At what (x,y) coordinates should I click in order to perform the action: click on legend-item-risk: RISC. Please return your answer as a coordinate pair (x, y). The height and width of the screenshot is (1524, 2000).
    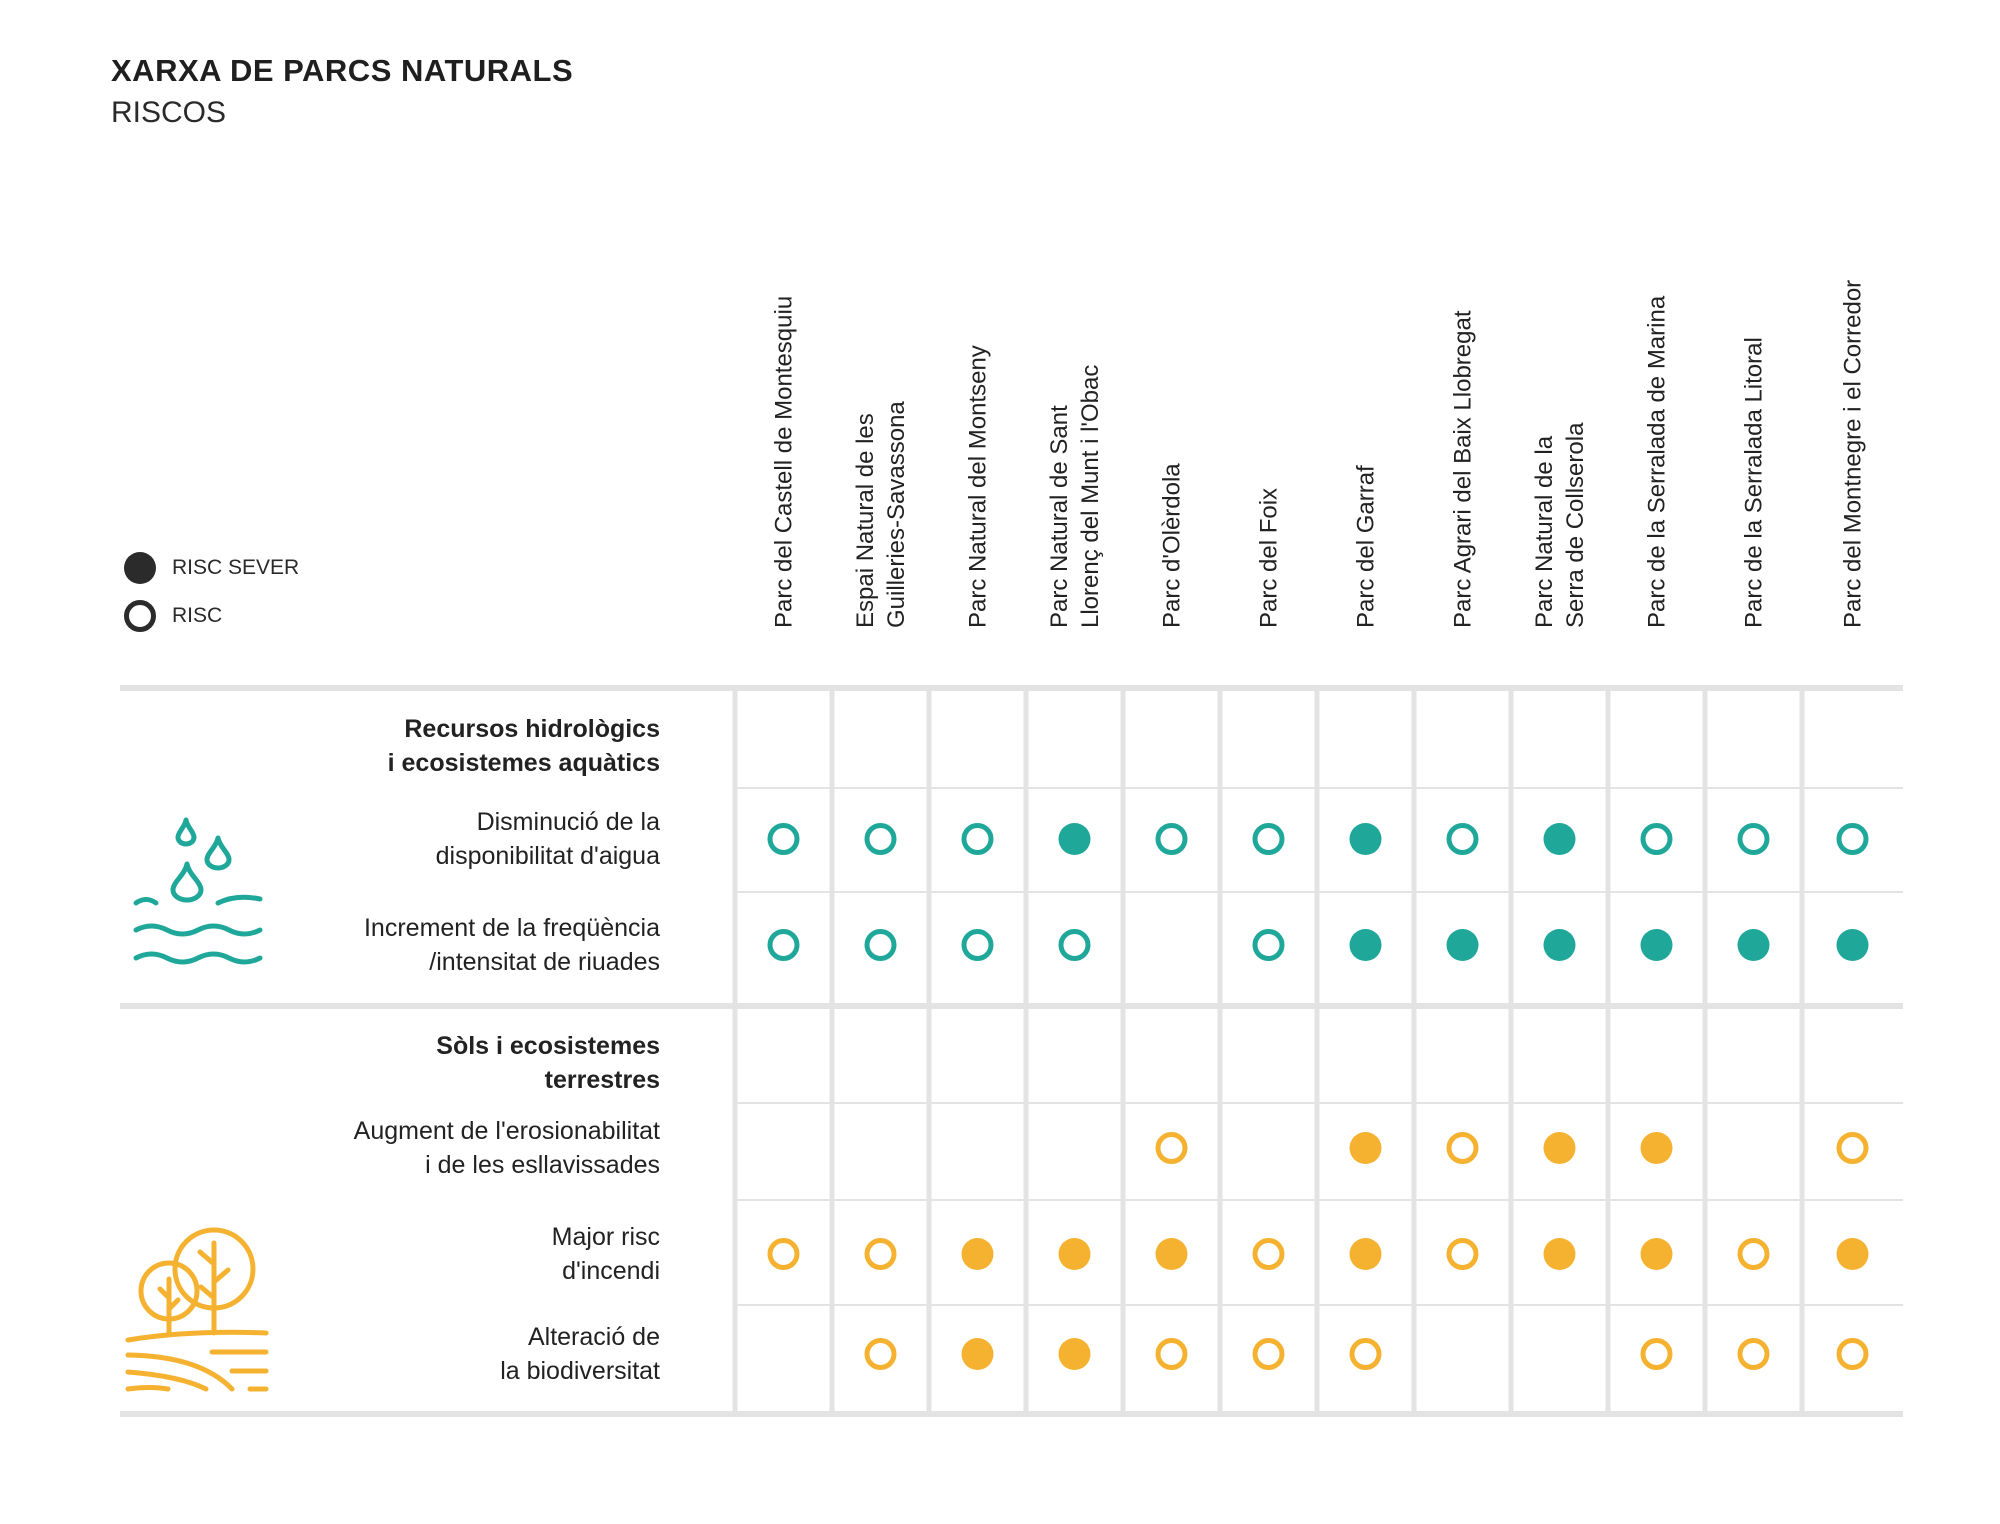
    Looking at the image, I should click on (211, 616).